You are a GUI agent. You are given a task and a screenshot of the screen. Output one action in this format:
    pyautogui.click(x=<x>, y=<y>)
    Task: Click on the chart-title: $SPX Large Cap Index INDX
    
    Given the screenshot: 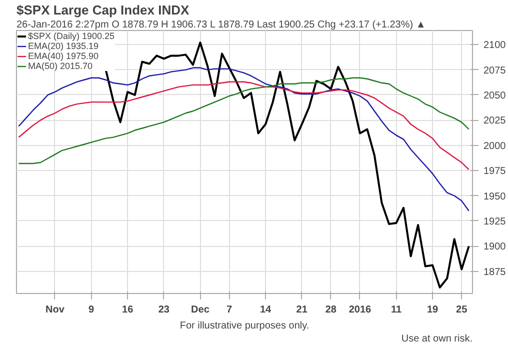 What is the action you would take?
    pyautogui.click(x=103, y=10)
    